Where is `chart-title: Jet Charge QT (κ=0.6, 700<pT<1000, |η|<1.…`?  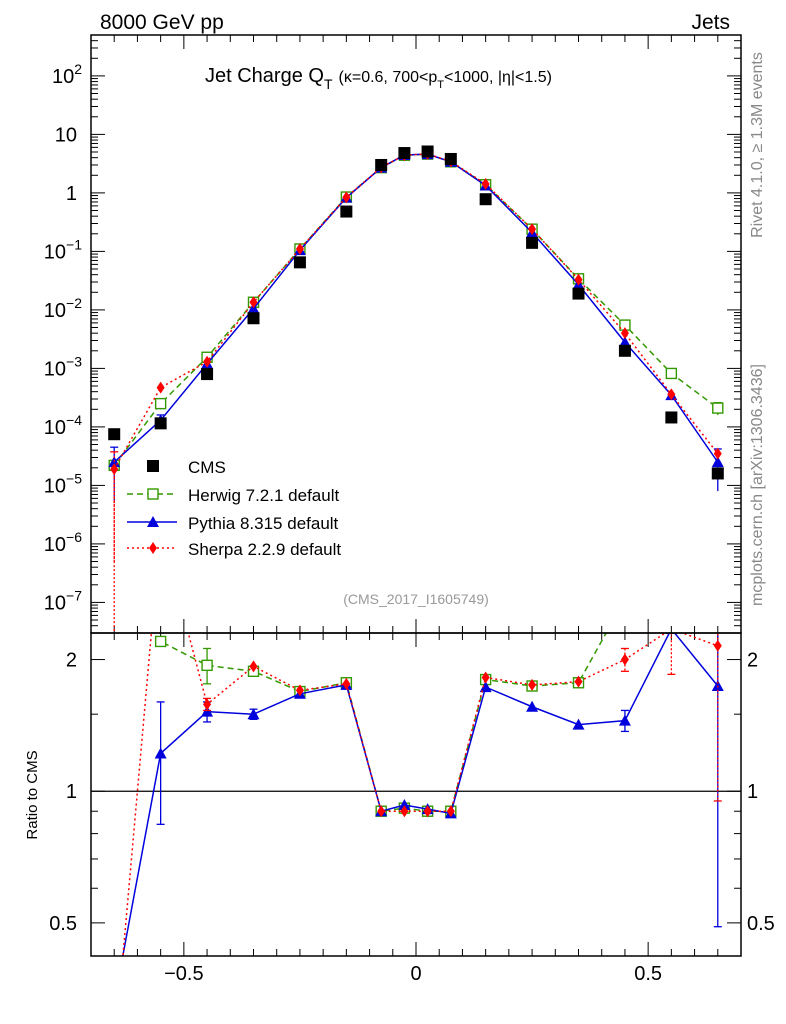
chart-title: Jet Charge QT (κ=0.6, 700<pT<1000, |η|<1.… is located at coordinates (378, 78).